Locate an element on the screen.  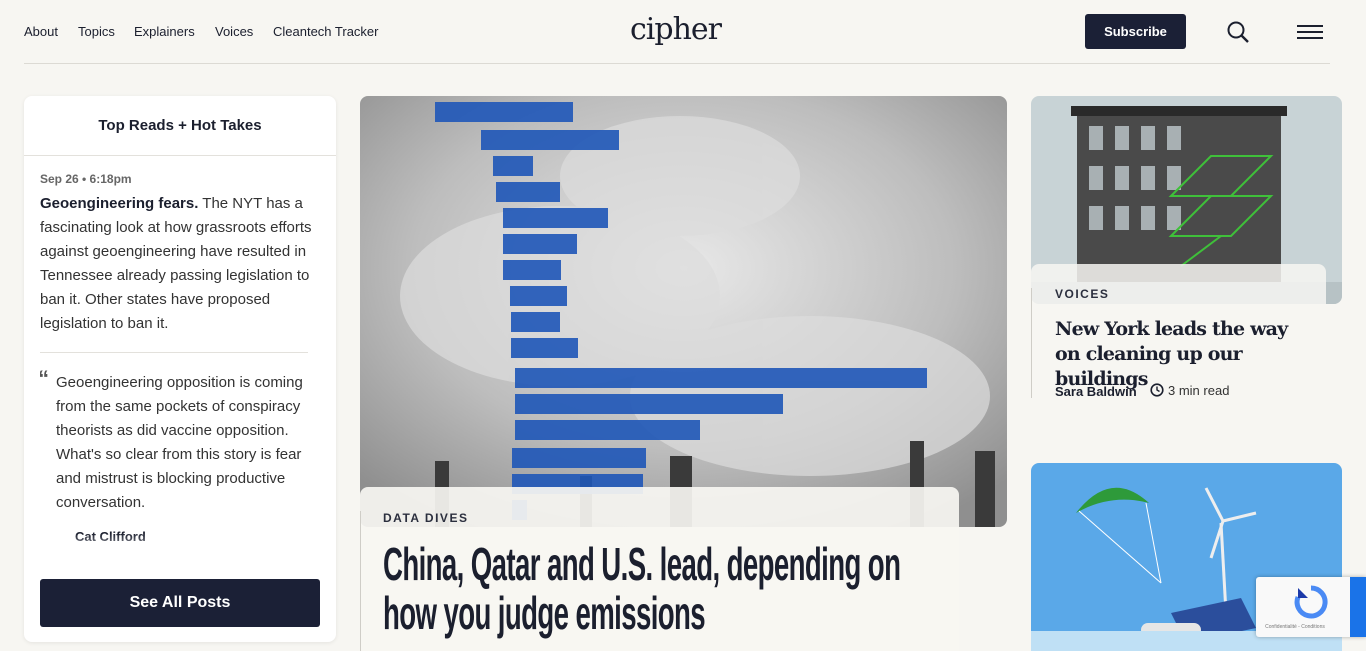
recaptcha-tab is located at coordinates (1358, 607).